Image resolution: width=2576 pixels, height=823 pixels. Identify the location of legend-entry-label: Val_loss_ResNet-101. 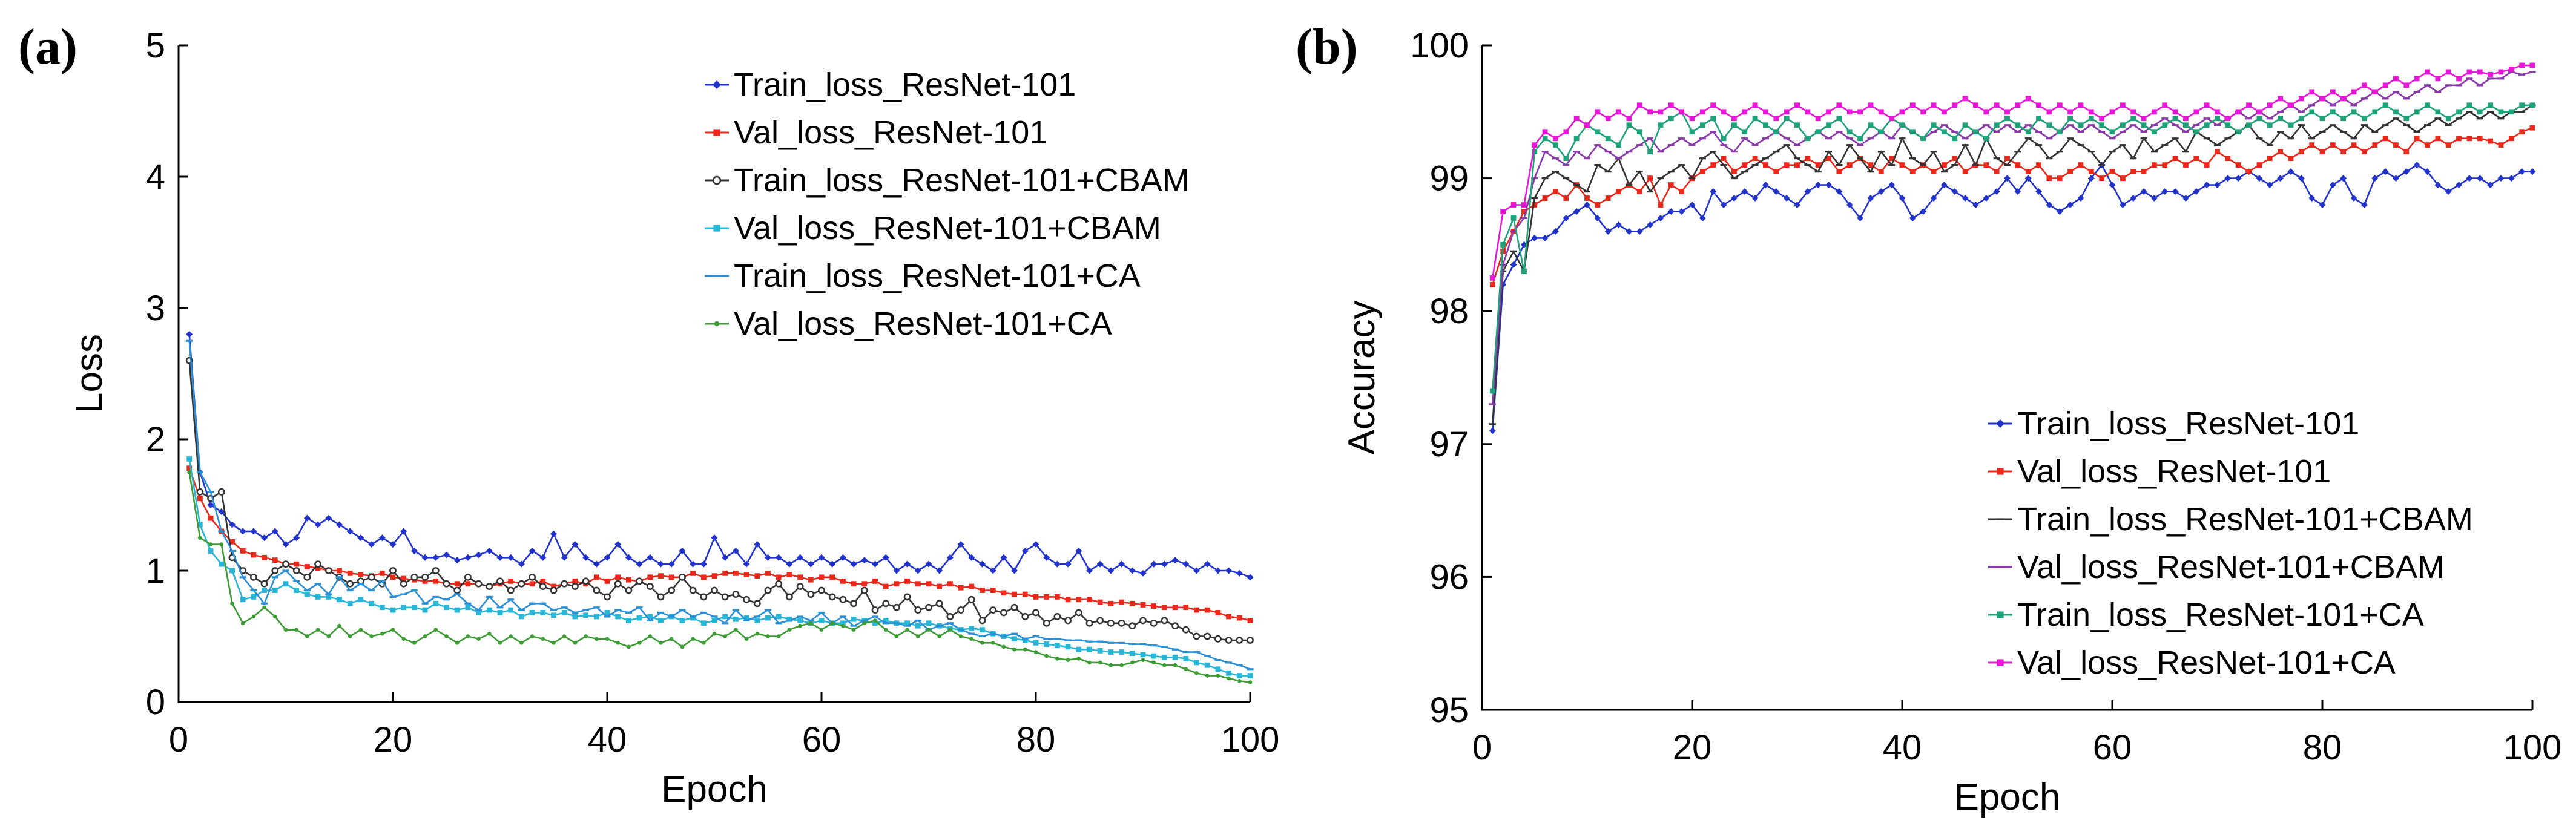
(890, 132).